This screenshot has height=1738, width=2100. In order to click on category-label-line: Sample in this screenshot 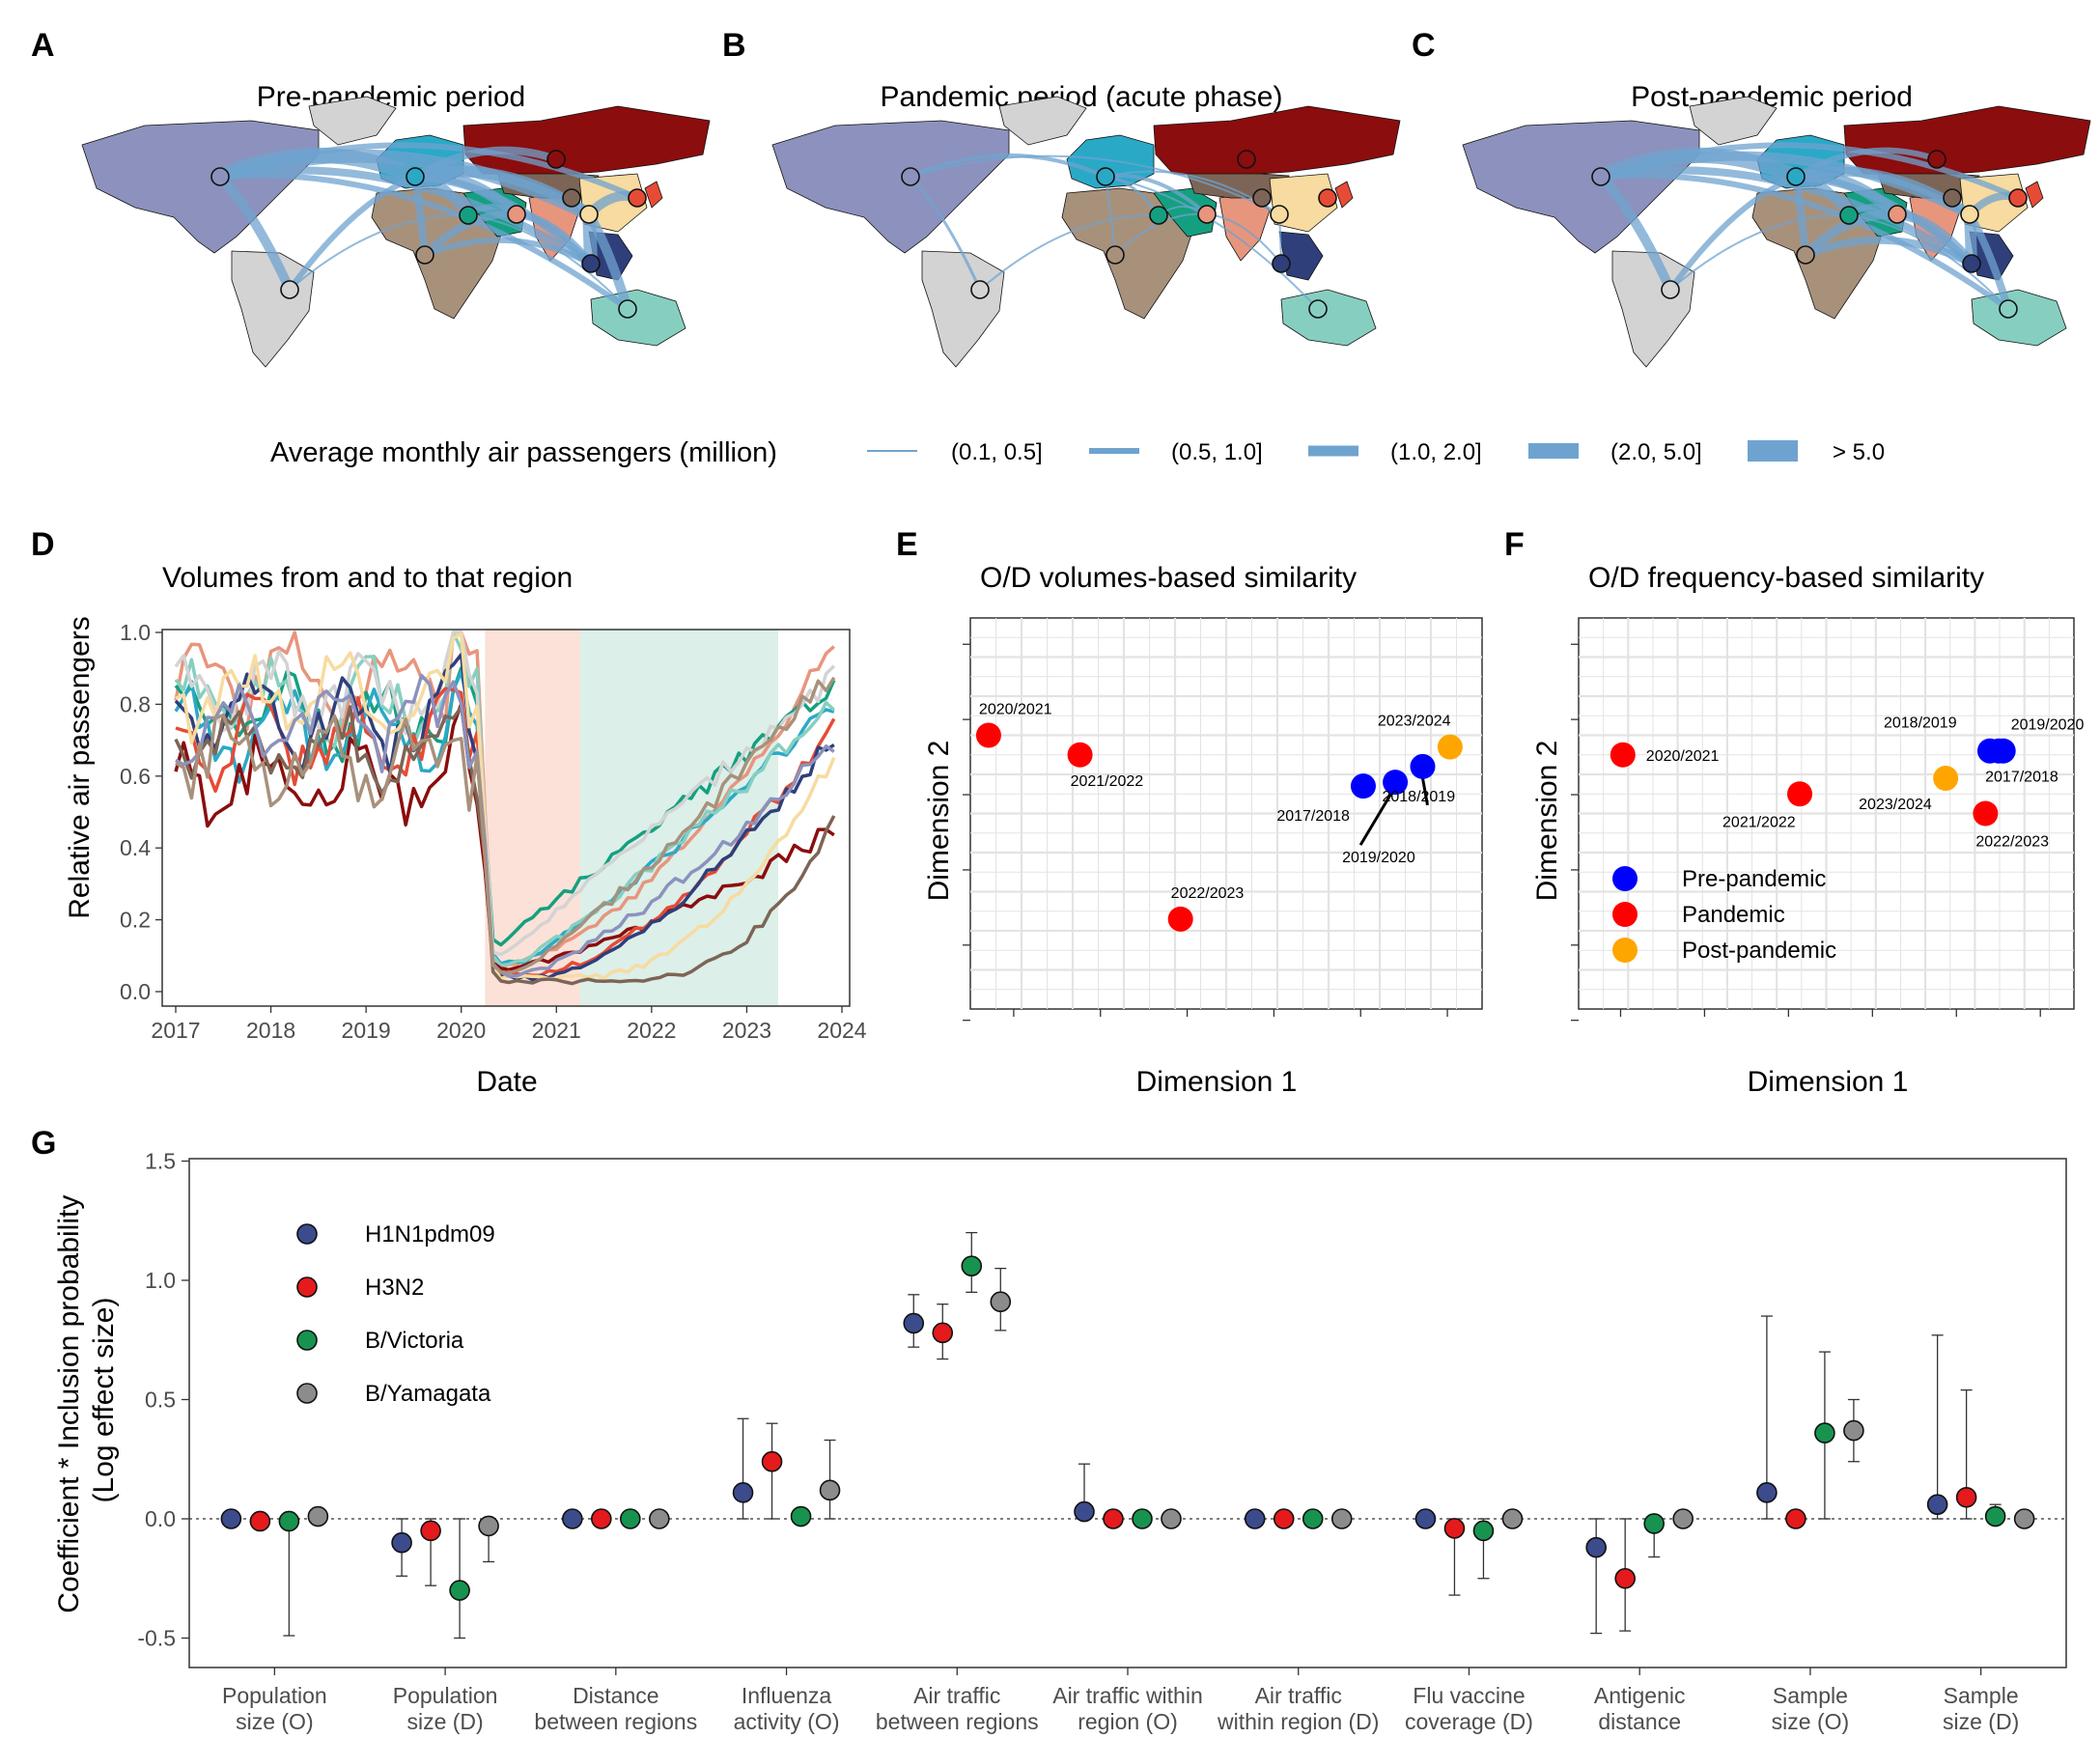, I will do `click(1982, 1695)`.